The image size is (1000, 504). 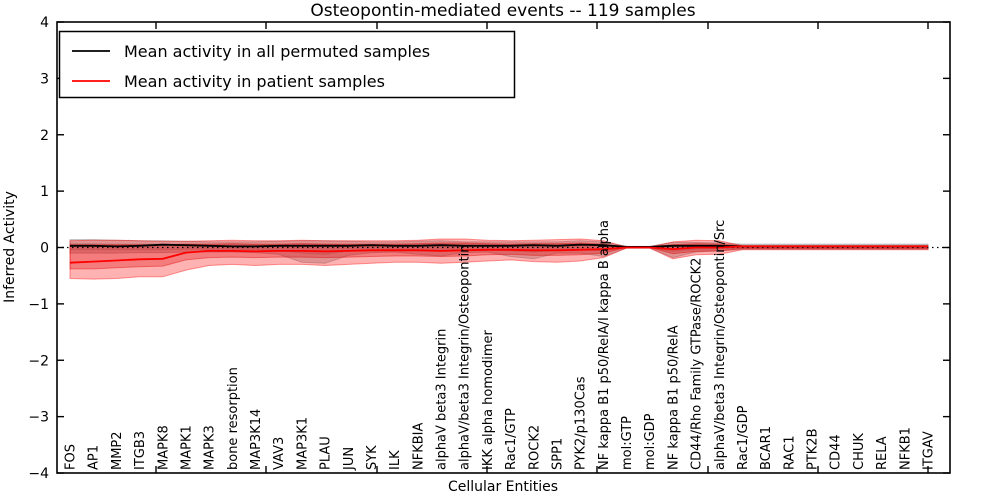 I want to click on entity-label: CHUK, so click(x=859, y=451).